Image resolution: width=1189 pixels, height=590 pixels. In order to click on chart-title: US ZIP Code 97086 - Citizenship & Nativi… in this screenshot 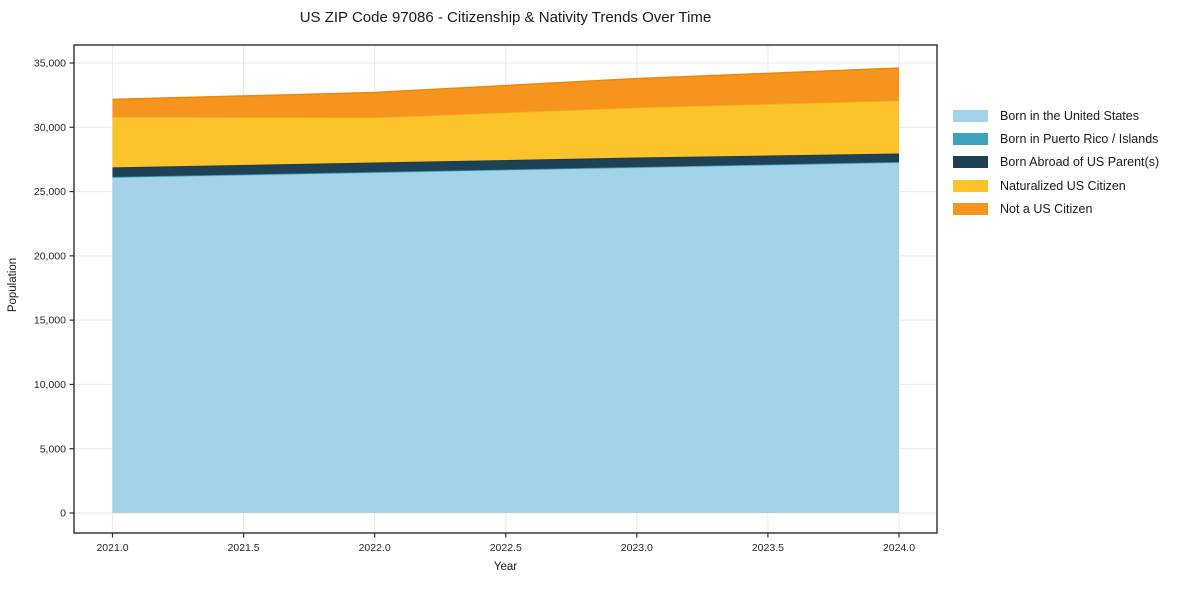, I will do `click(505, 17)`.